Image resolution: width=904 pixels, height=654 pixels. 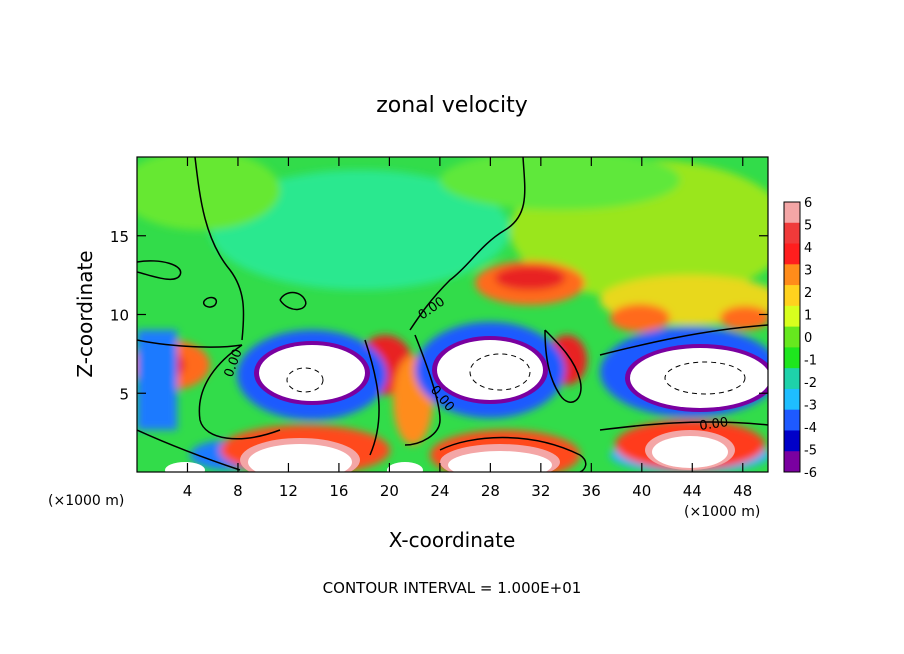 What do you see at coordinates (452, 105) in the screenshot?
I see `chart-title: zonal velocity` at bounding box center [452, 105].